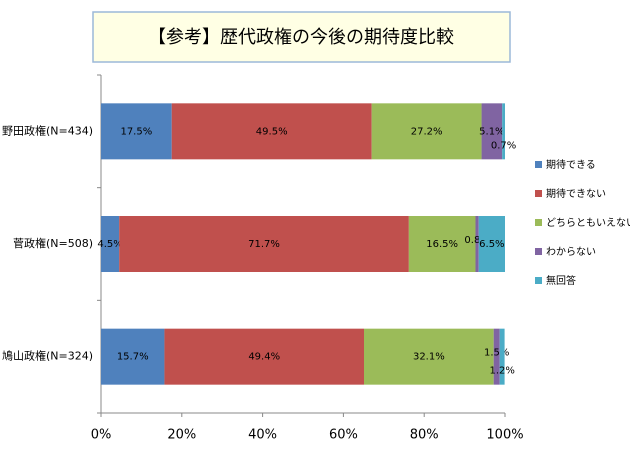  I want to click on value-label: 16.5%, so click(442, 244).